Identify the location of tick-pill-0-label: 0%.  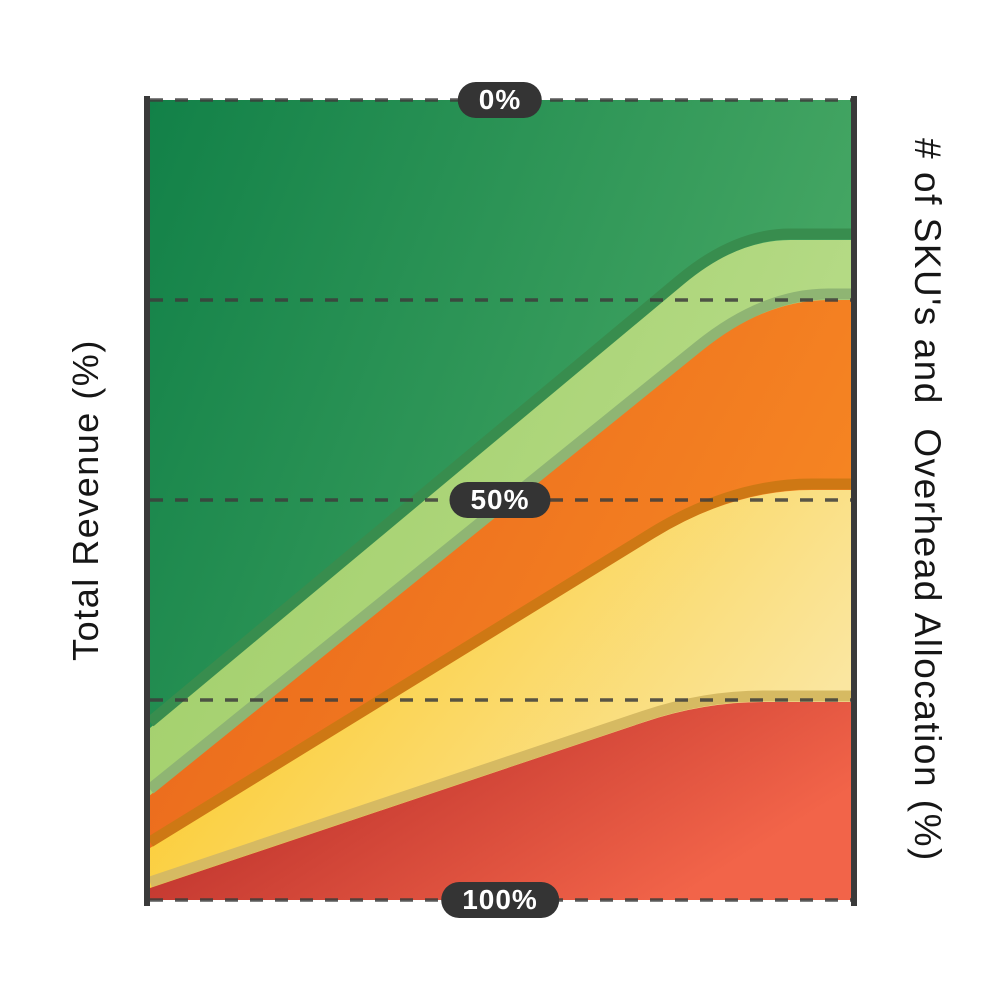
(500, 99).